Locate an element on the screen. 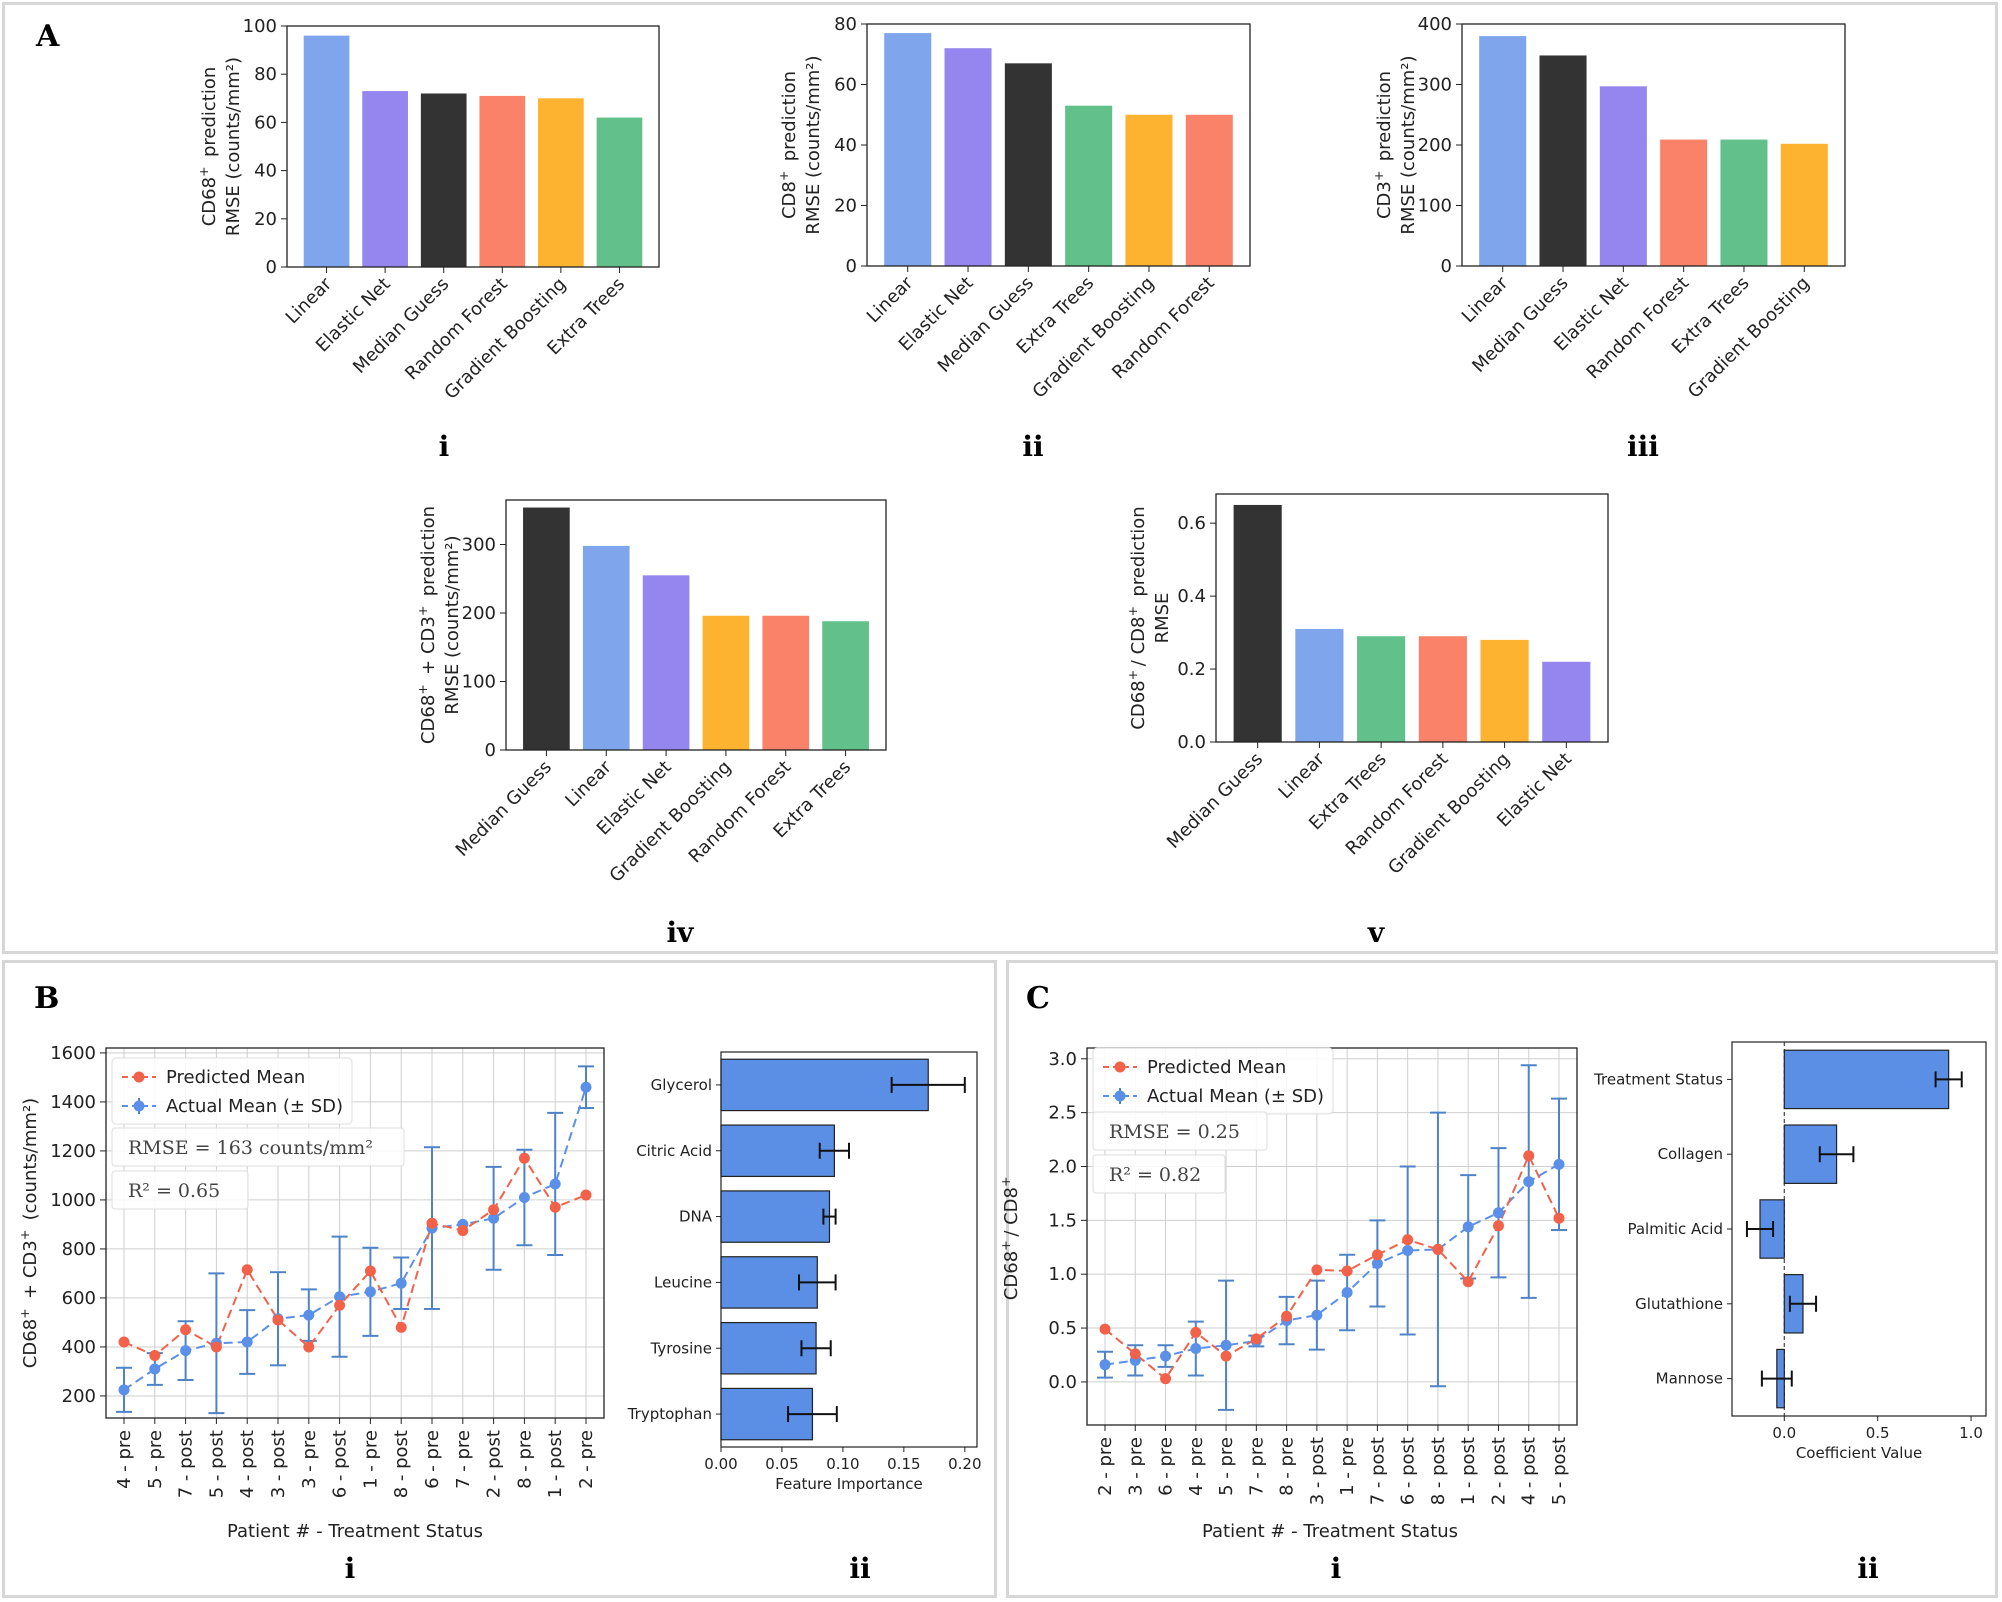 The image size is (2002, 1602). x-tick-label: 0.5 is located at coordinates (1878, 1433).